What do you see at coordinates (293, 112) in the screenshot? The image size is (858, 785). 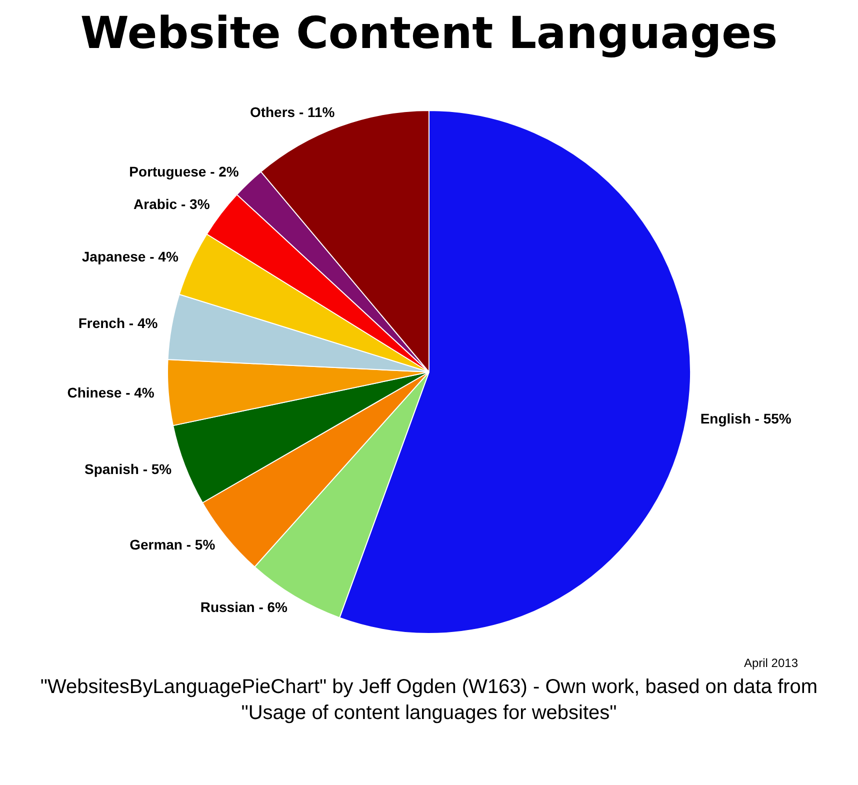 I see `slice-label: Others - 11%` at bounding box center [293, 112].